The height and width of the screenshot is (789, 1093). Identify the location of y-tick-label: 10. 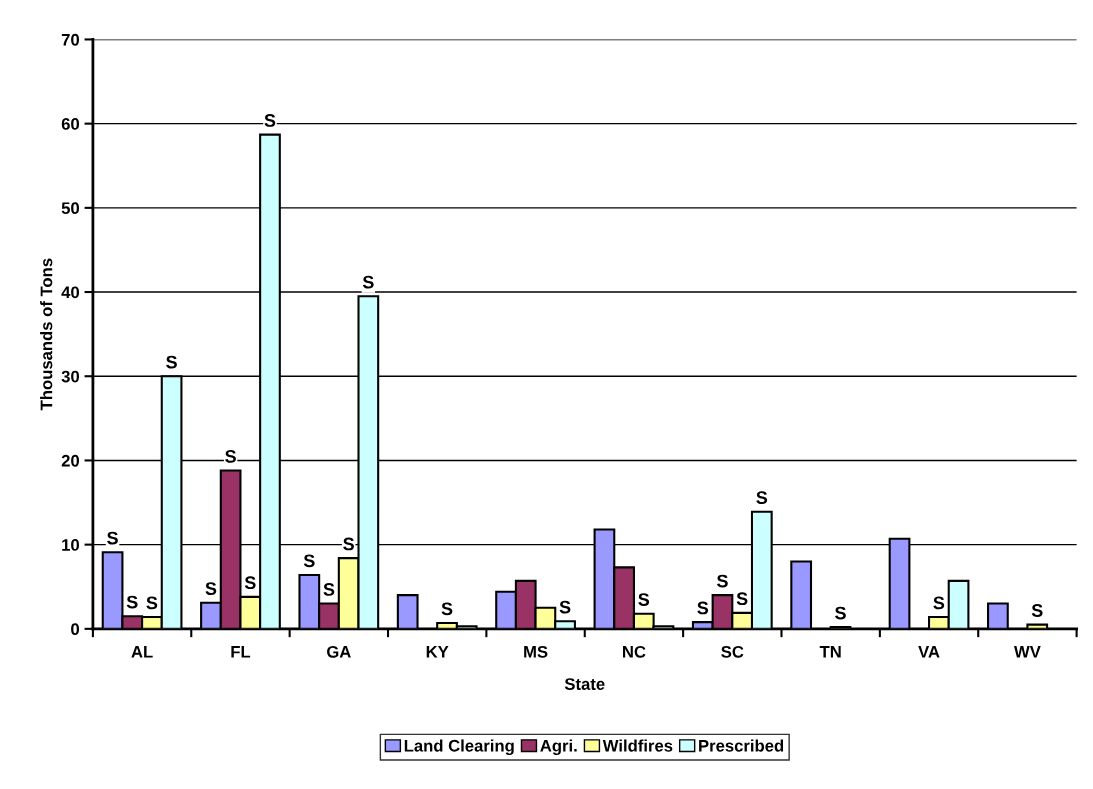
(71, 545).